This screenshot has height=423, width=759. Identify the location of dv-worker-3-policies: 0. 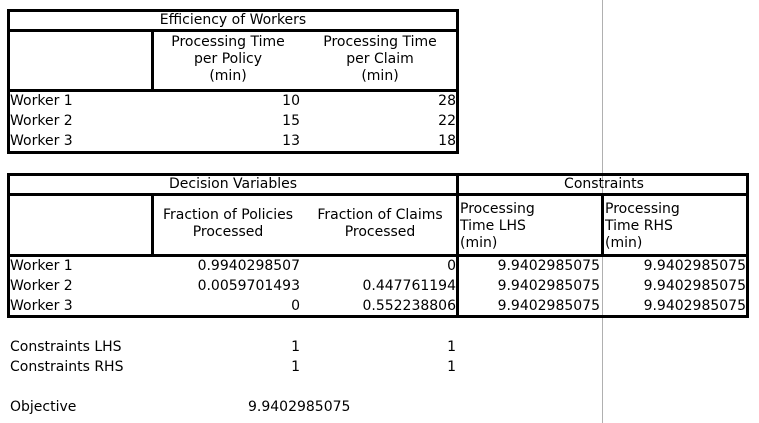
(295, 306).